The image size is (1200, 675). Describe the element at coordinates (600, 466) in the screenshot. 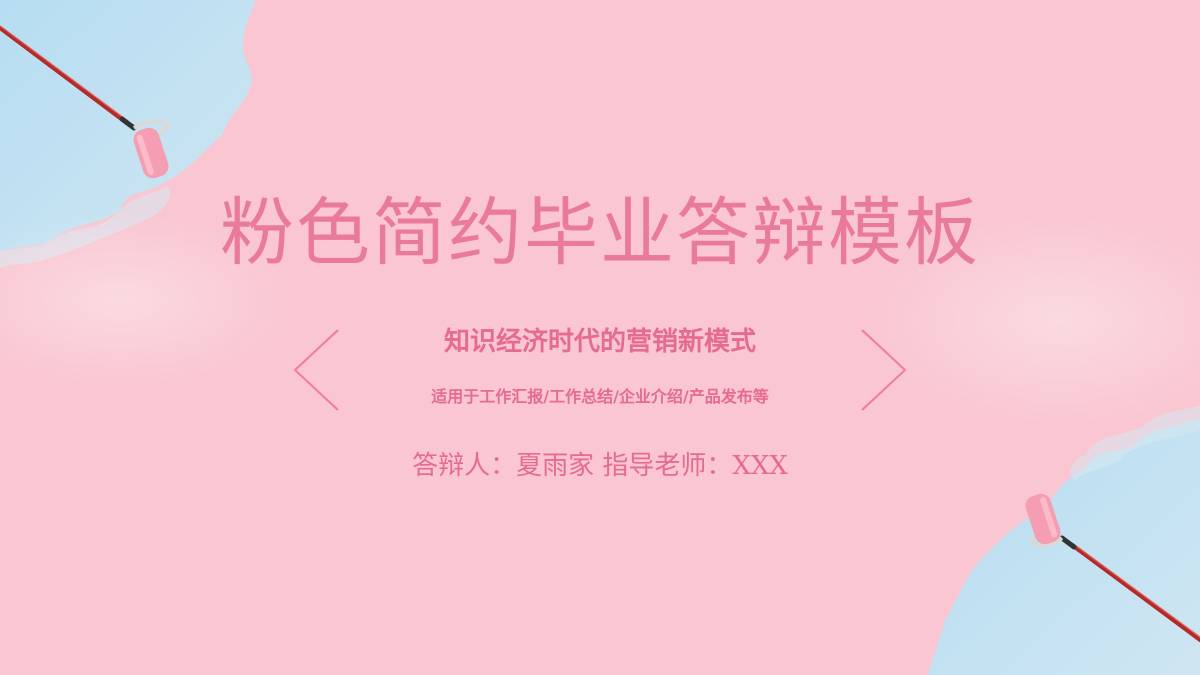

I see `presenter-line: 答辩人：夏雨家 指导老师：XXX` at that location.